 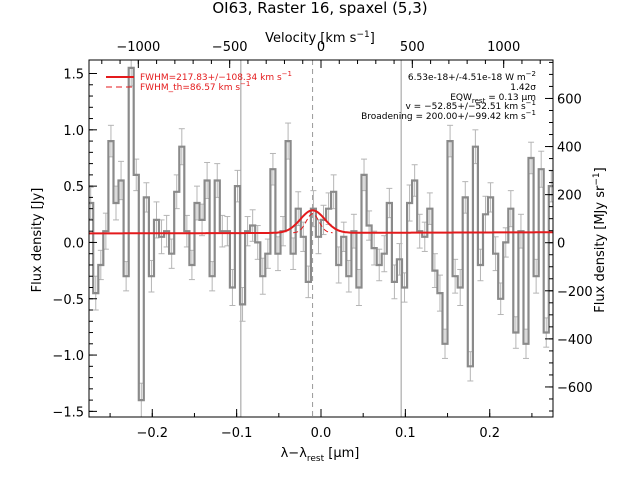 What do you see at coordinates (472, 76) in the screenshot?
I see `annotation-line-flux: 6.53e-18+/-4.51e-18 W m−2` at bounding box center [472, 76].